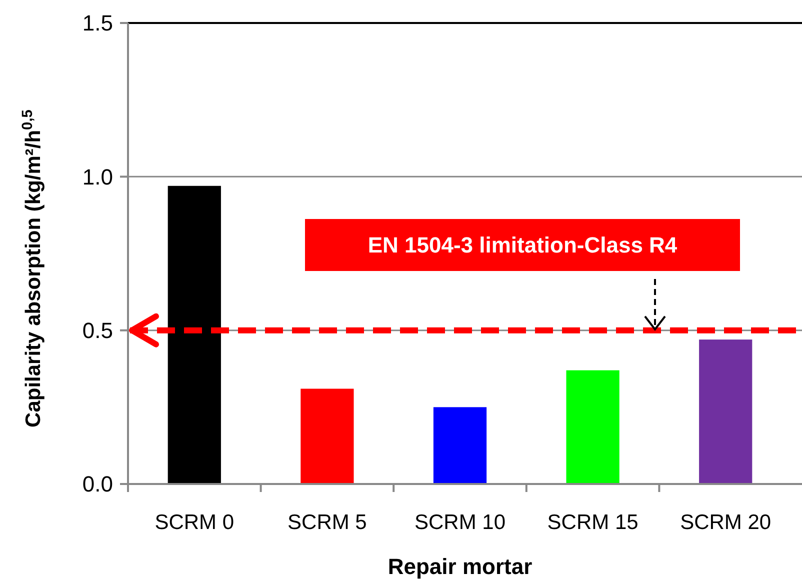  Describe the element at coordinates (97, 177) in the screenshot. I see `y-tick-label: 1.0` at that location.